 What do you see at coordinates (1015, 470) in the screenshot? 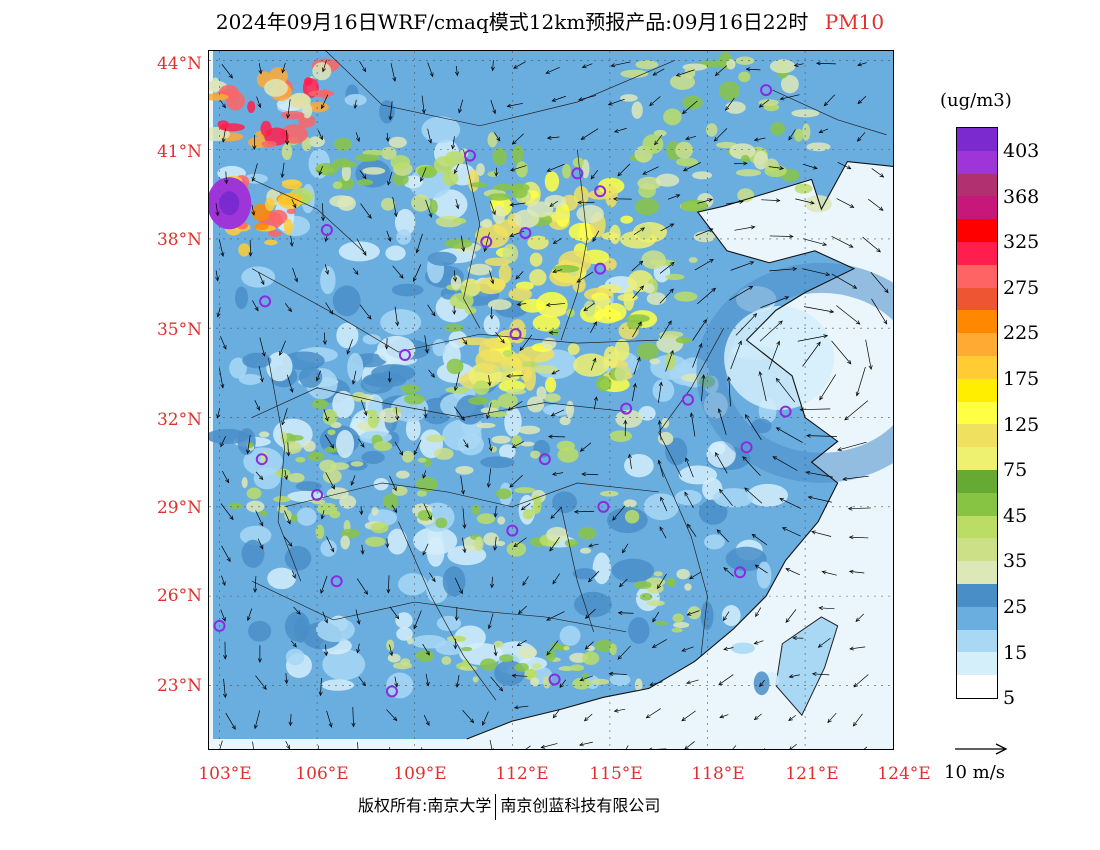
I see `color-bar-label: 75` at bounding box center [1015, 470].